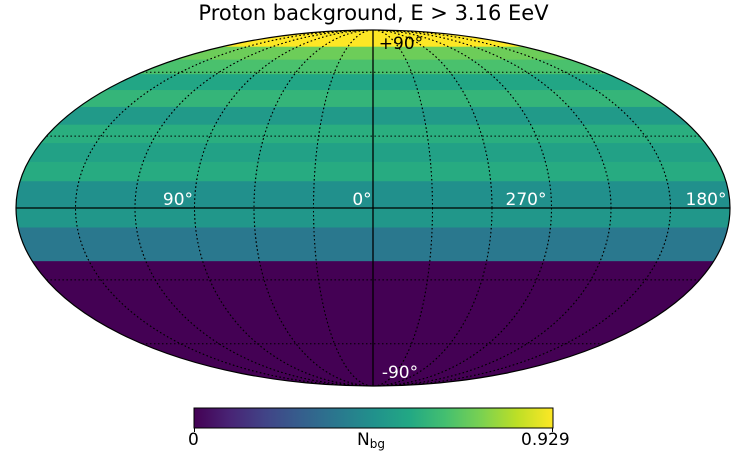  Describe the element at coordinates (373, 418) in the screenshot. I see `colorbar` at that location.